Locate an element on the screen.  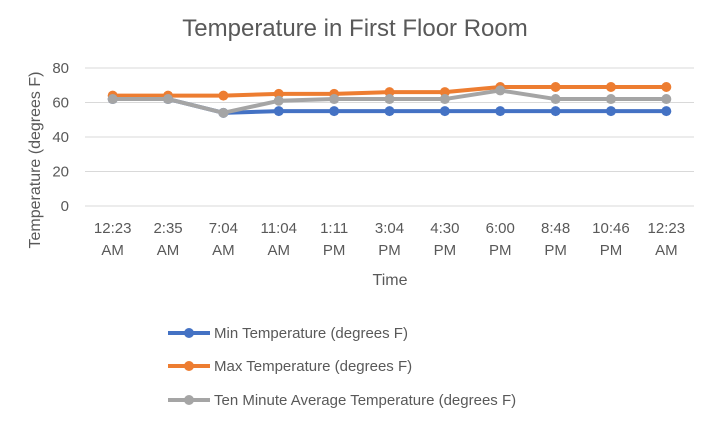
y-axis-title: Temperature (degrees F) is located at coordinates (35, 160).